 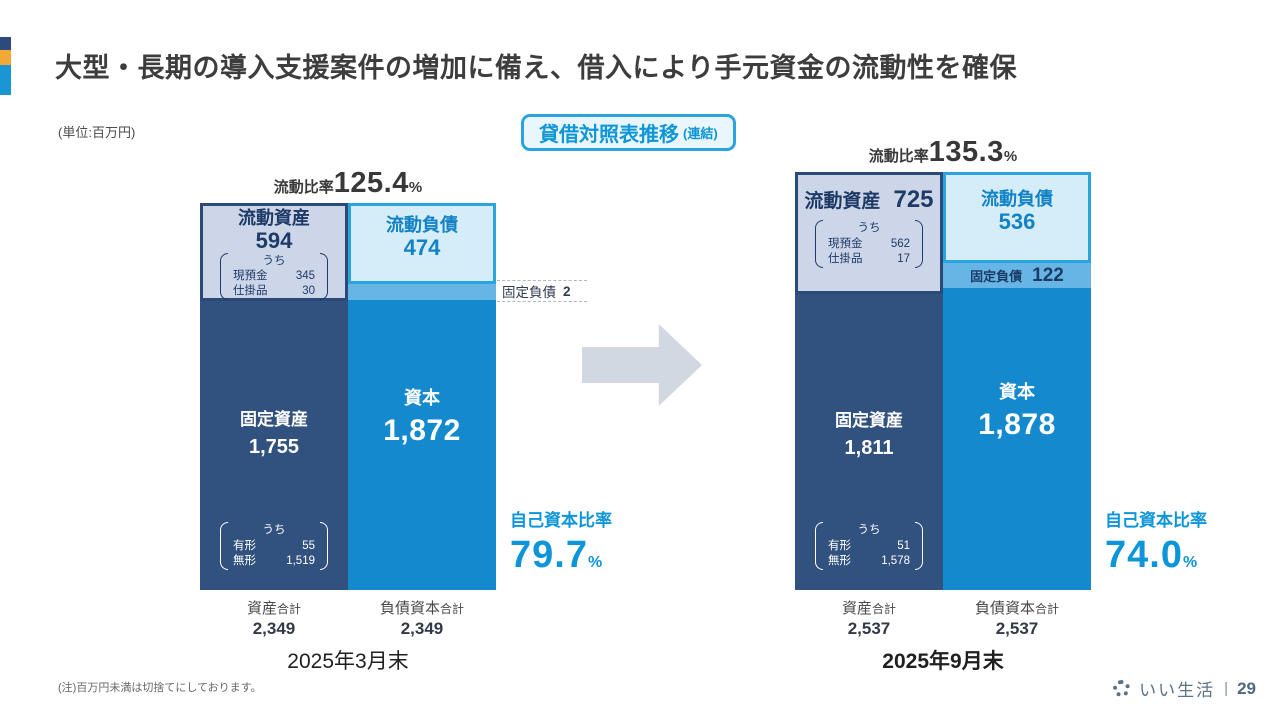 What do you see at coordinates (869, 259) in the screenshot?
I see `breakdown-row: 仕掛品 17` at bounding box center [869, 259].